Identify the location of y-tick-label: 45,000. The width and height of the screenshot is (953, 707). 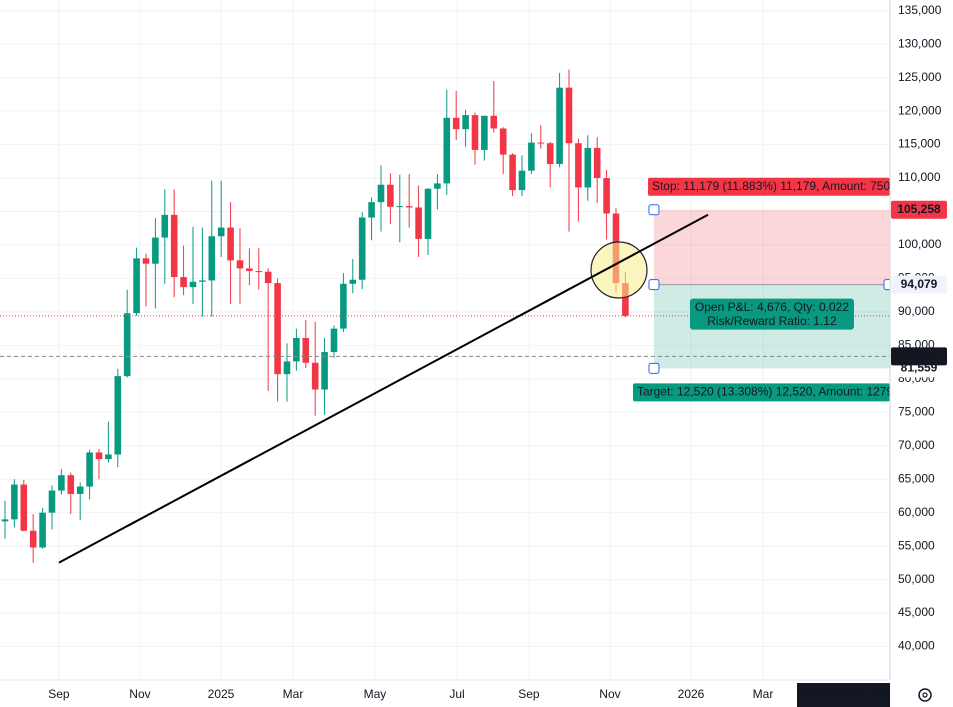
(916, 612).